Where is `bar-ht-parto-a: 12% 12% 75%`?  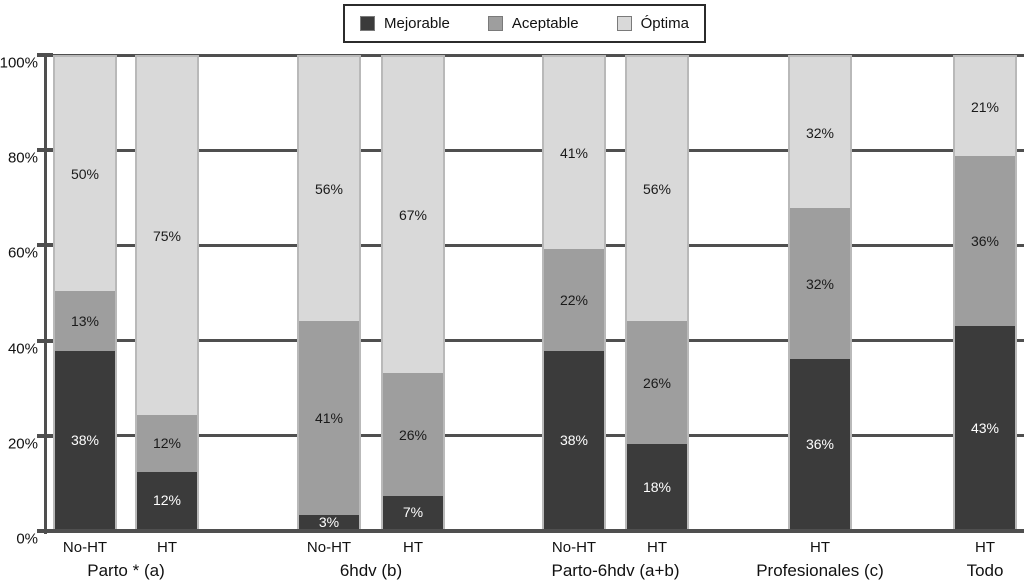
bar-ht-parto-a: 12% 12% 75% is located at coordinates (167, 293).